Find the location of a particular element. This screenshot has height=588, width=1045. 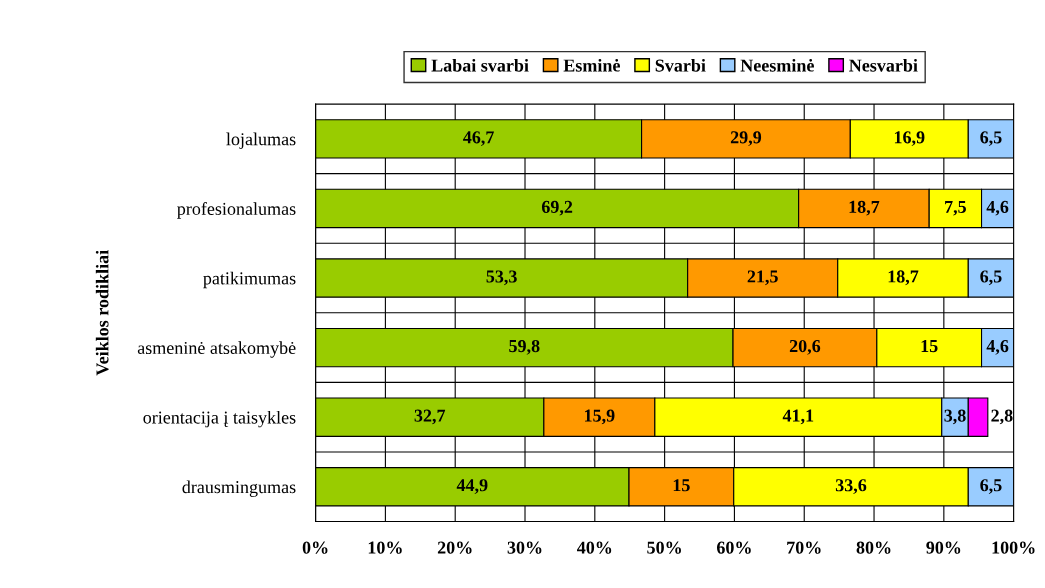

legend-label: Svarbi is located at coordinates (680, 65).